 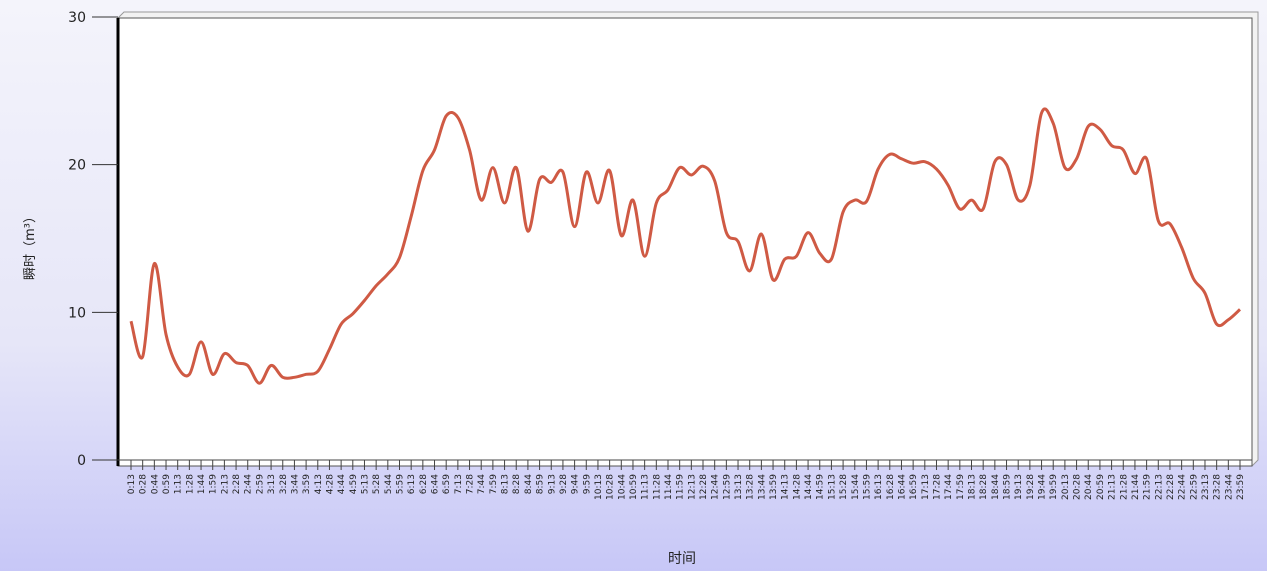 I want to click on x-tick-label: 10:59, so click(x=634, y=487).